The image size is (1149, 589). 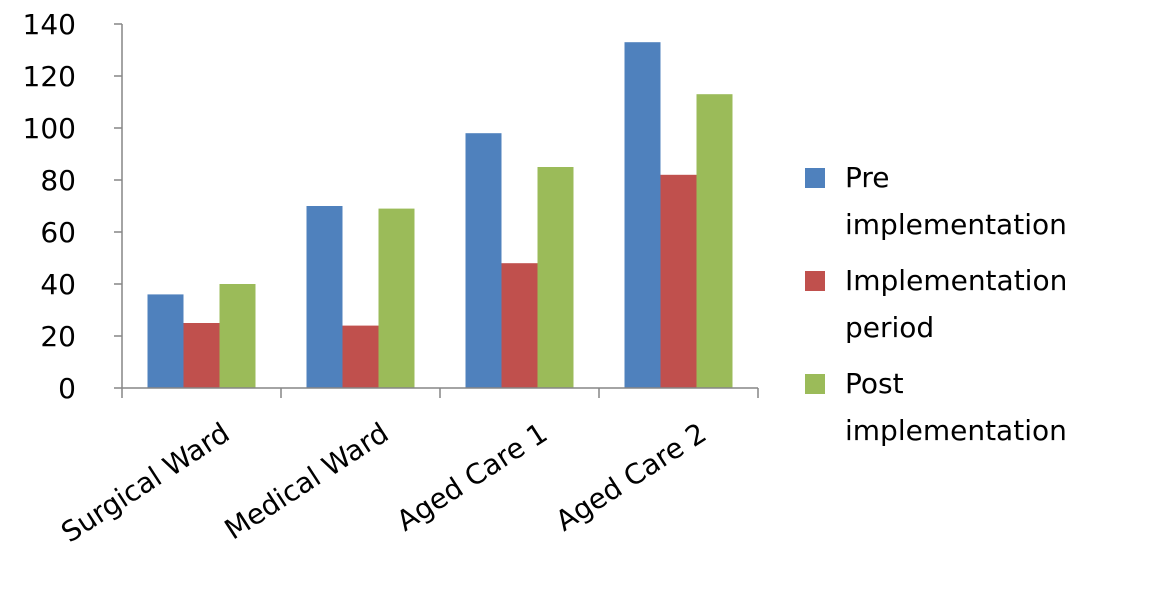 I want to click on legend-label: Post, so click(x=874, y=383).